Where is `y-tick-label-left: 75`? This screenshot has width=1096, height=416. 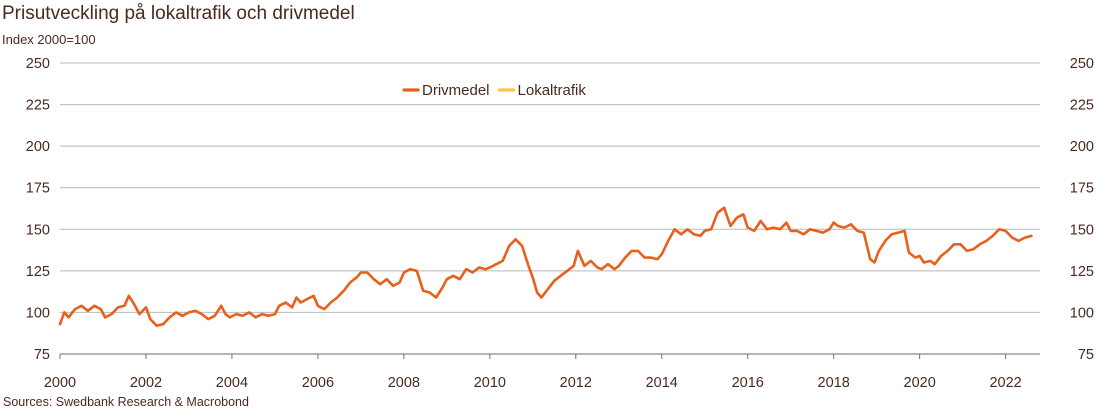
y-tick-label-left: 75 is located at coordinates (42, 355).